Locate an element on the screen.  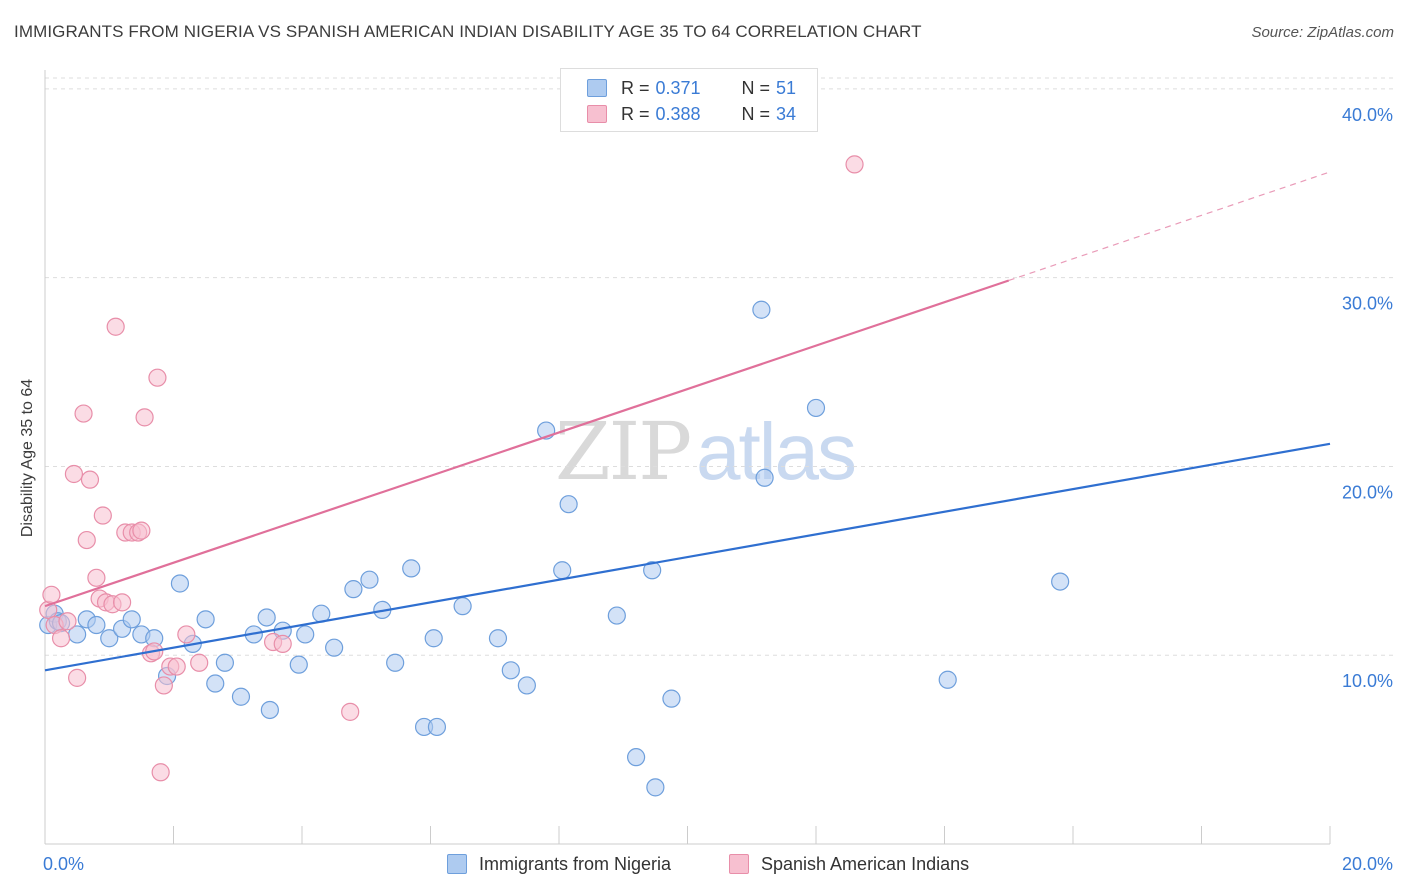
x-tick-label: 20.0% is located at coordinates (1367, 864).